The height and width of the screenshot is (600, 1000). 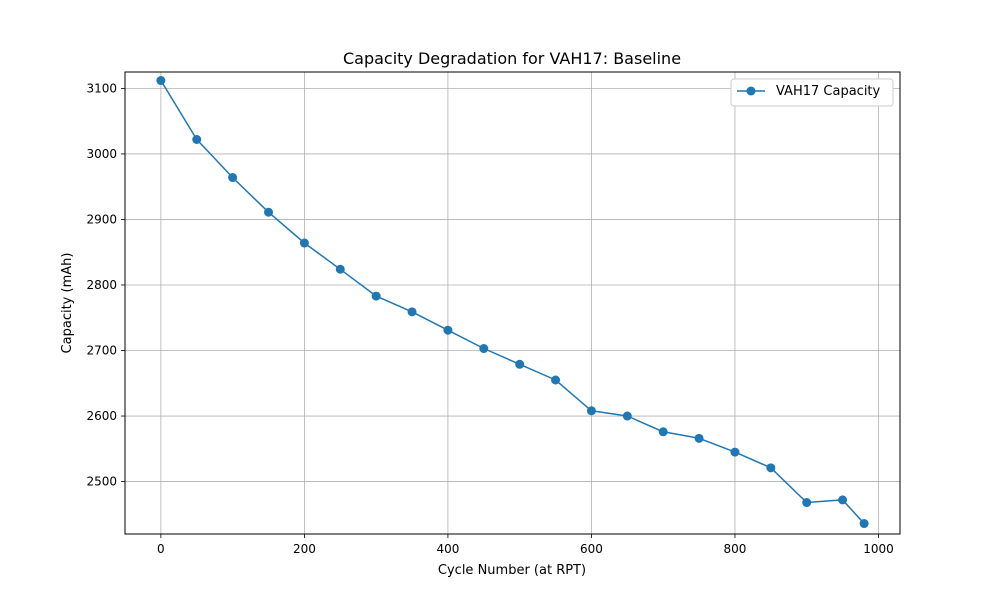 I want to click on x-tick-label: 200, so click(x=304, y=549).